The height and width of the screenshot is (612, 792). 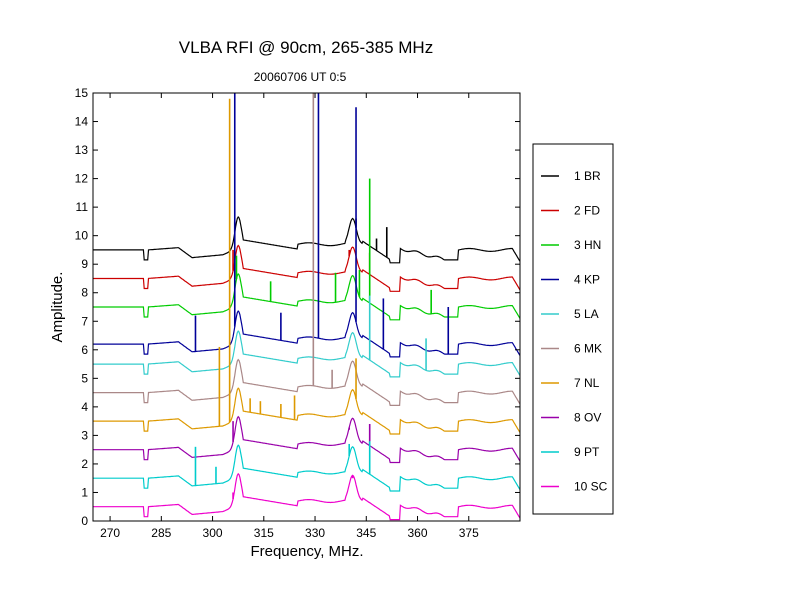 What do you see at coordinates (84, 293) in the screenshot?
I see `y-tick-label: 8` at bounding box center [84, 293].